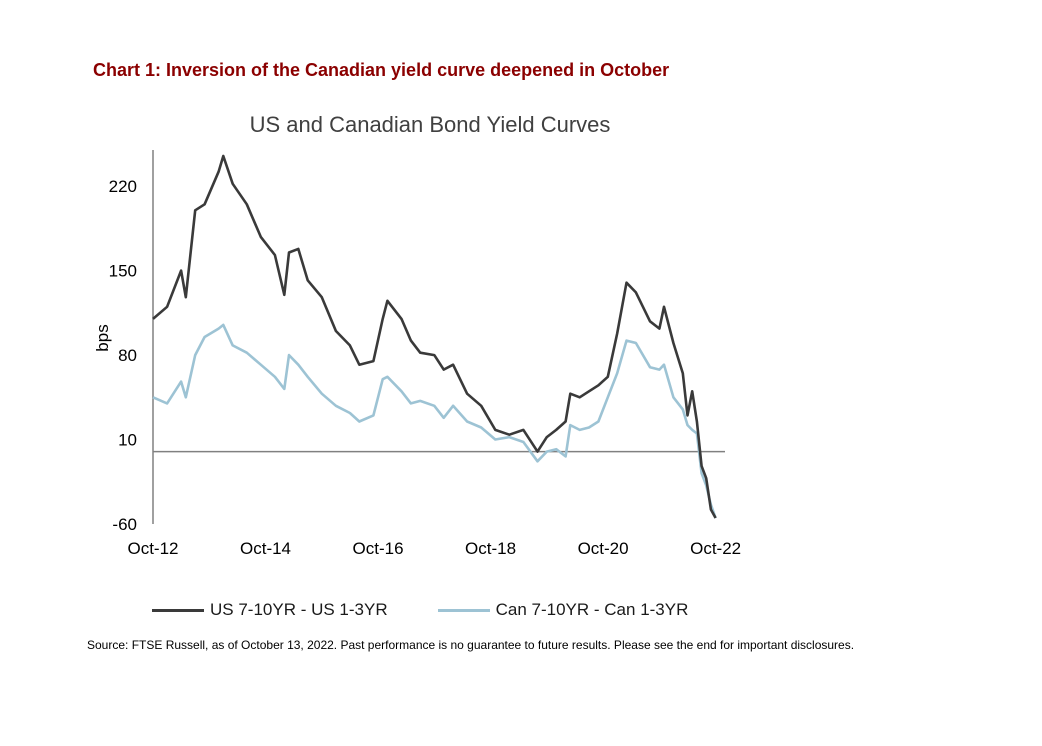 Image resolution: width=1042 pixels, height=746 pixels. Describe the element at coordinates (123, 186) in the screenshot. I see `y-tick-label: 220` at that location.